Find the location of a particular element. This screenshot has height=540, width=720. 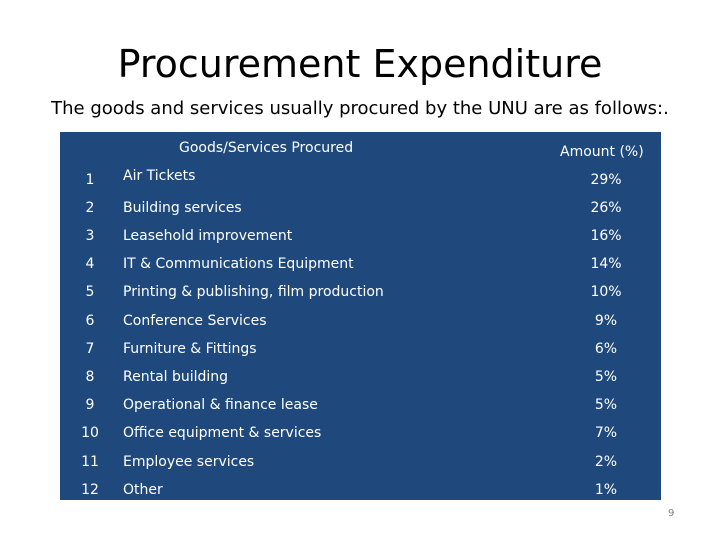

row-number: 11 is located at coordinates (90, 462).